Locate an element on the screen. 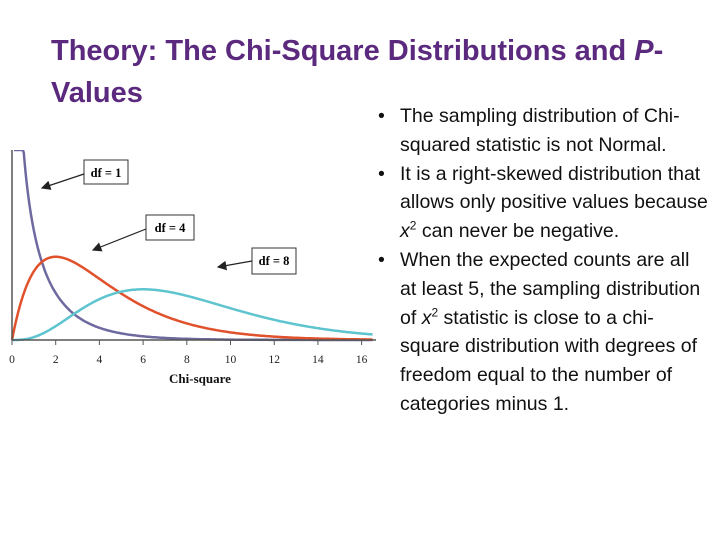 The image size is (720, 540). bullet-text: can never be negative. is located at coordinates (518, 231).